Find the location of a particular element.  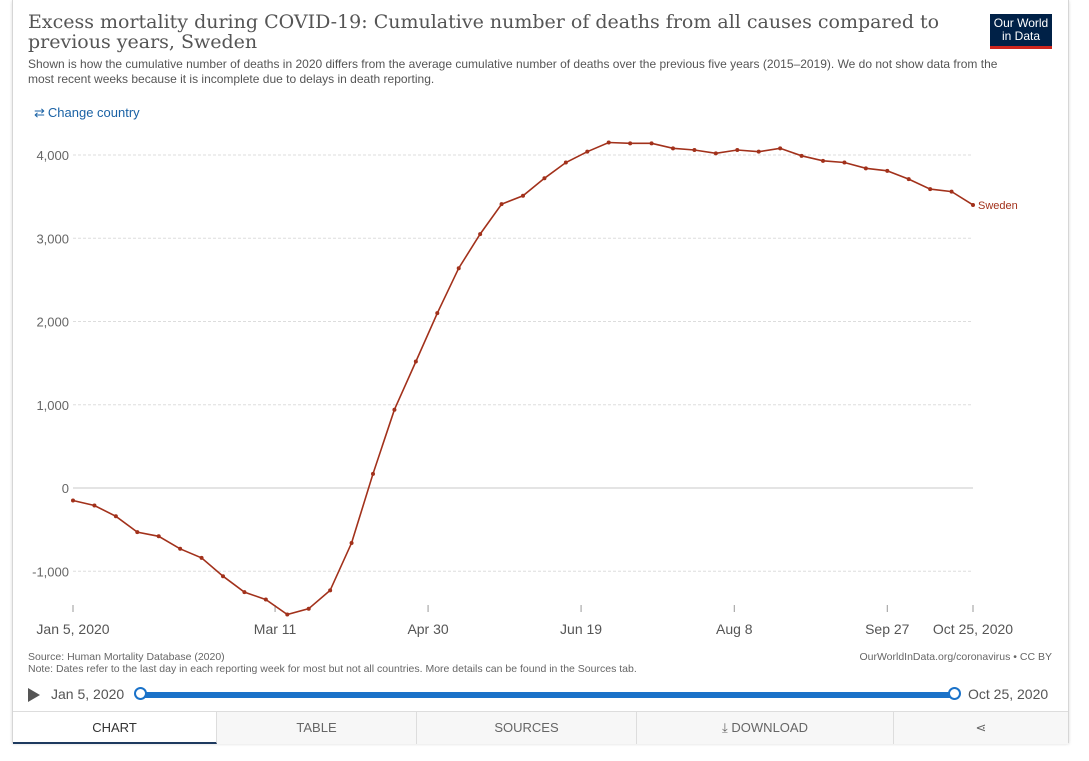

swap-arrows-icon: ⇄ is located at coordinates (39, 112).